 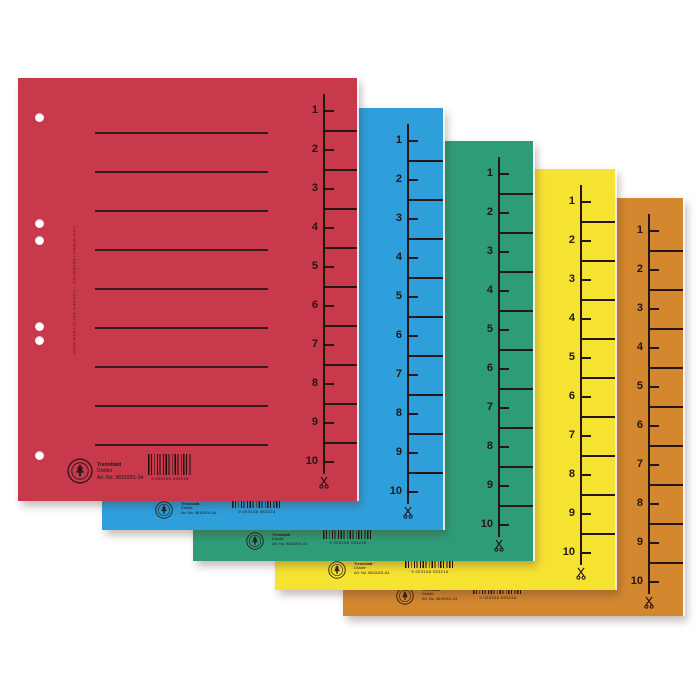 What do you see at coordinates (489, 407) in the screenshot?
I see `scale-number: 7` at bounding box center [489, 407].